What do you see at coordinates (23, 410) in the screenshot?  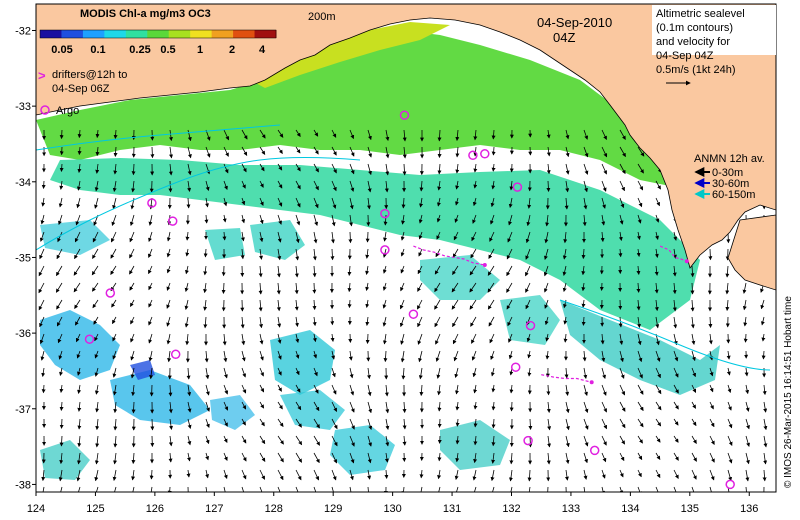 I see `y-tick-label: -37` at bounding box center [23, 410].